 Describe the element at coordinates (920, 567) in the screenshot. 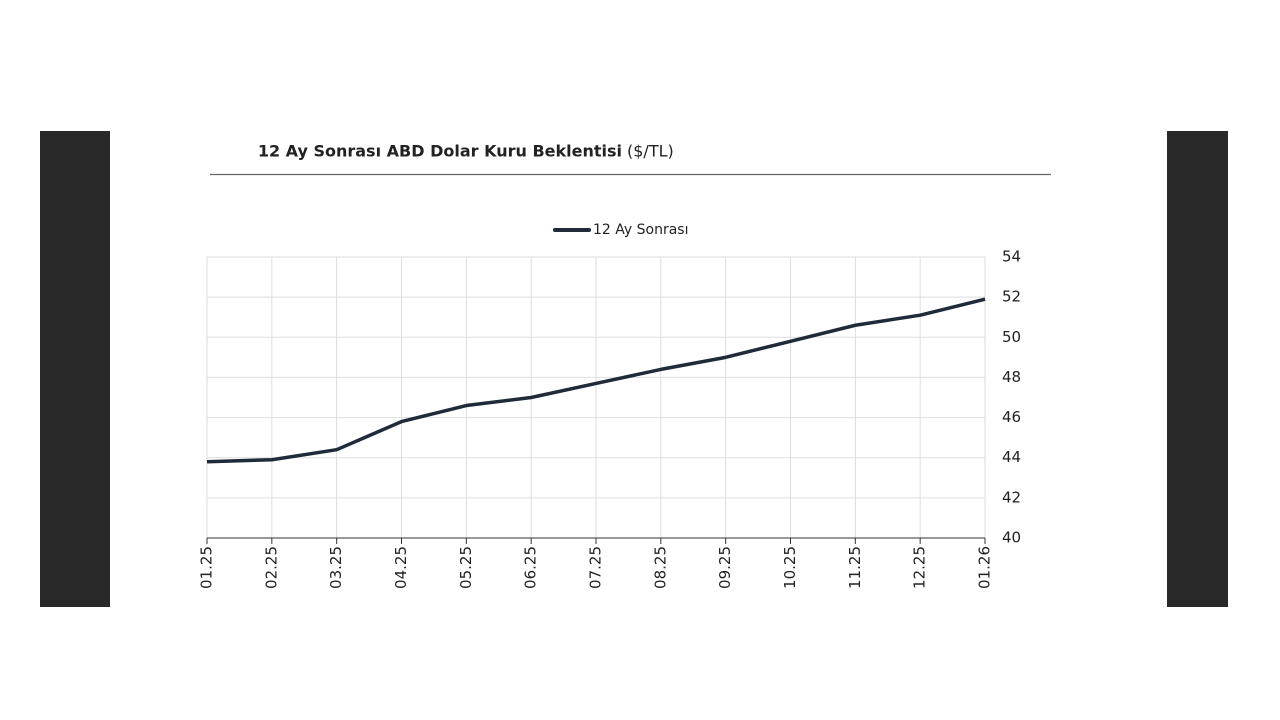

I see `x-tick-label: 12.25` at that location.